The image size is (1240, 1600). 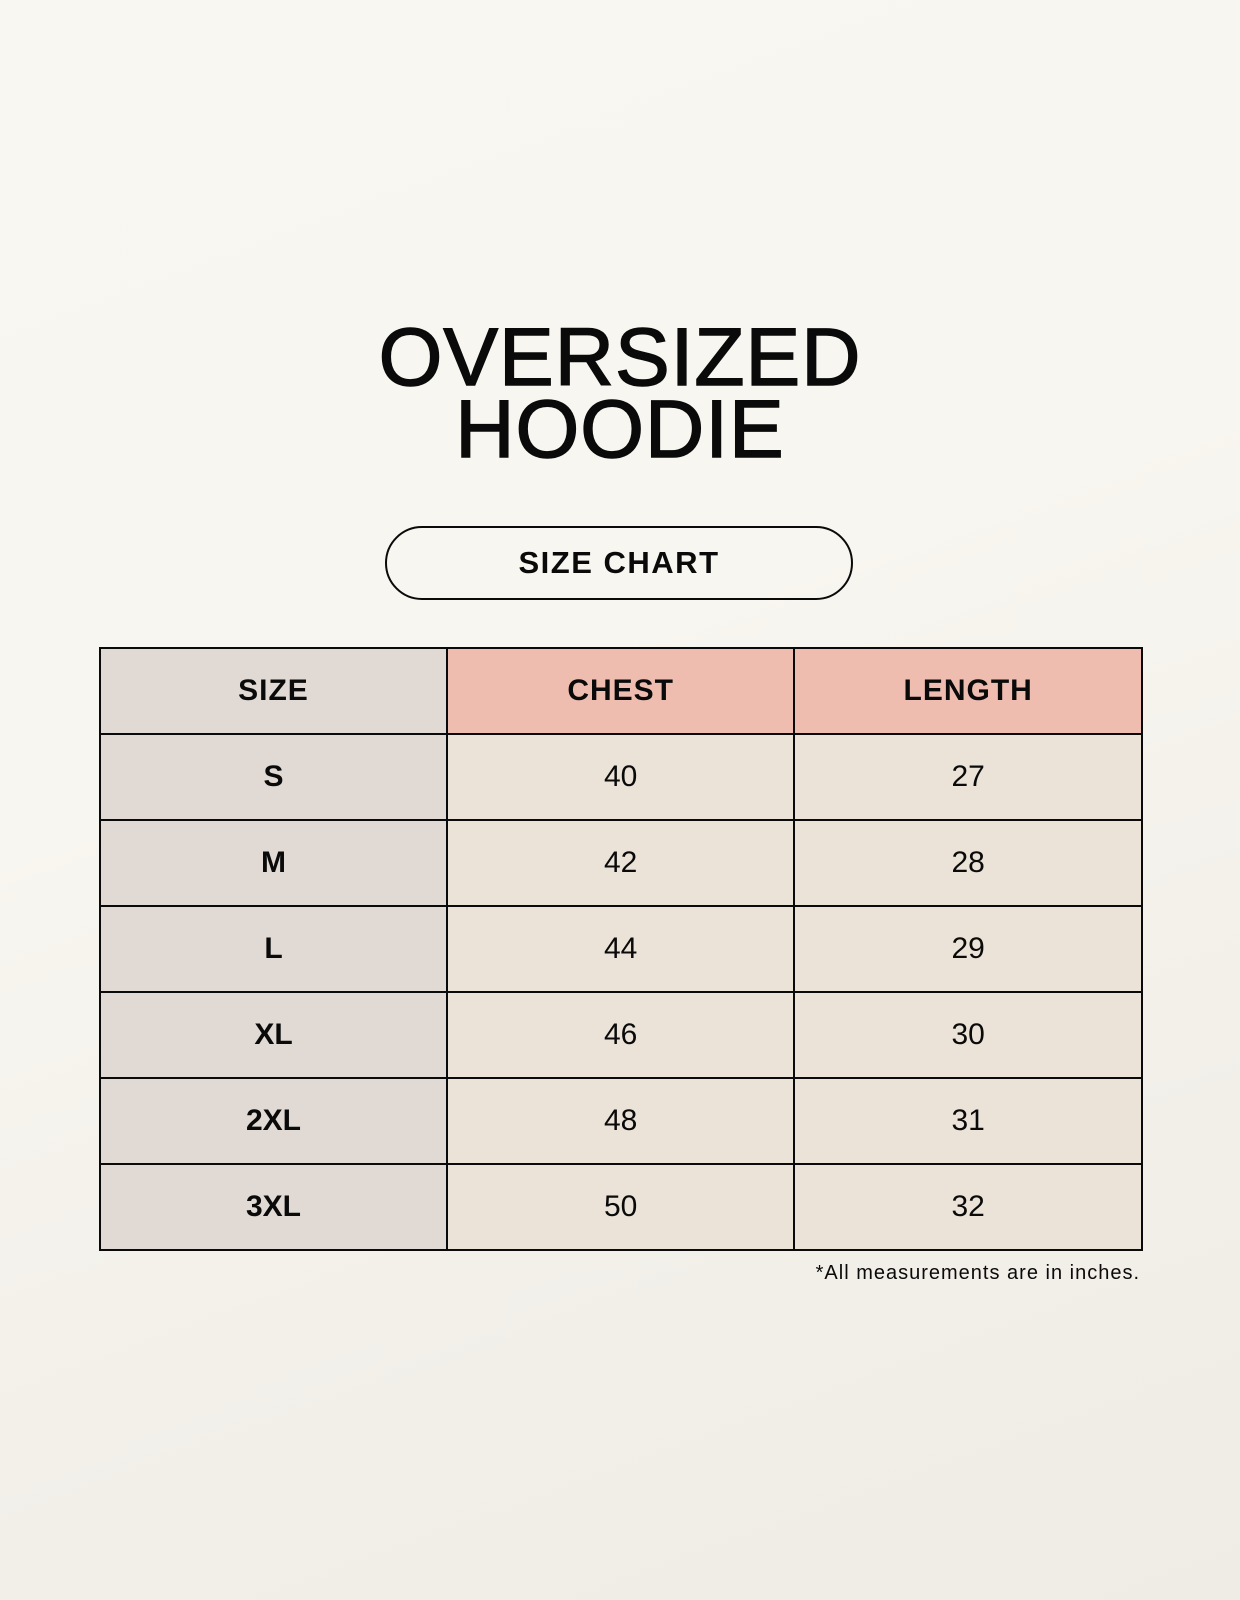 I want to click on table-row: L 44 29, so click(x=621, y=949).